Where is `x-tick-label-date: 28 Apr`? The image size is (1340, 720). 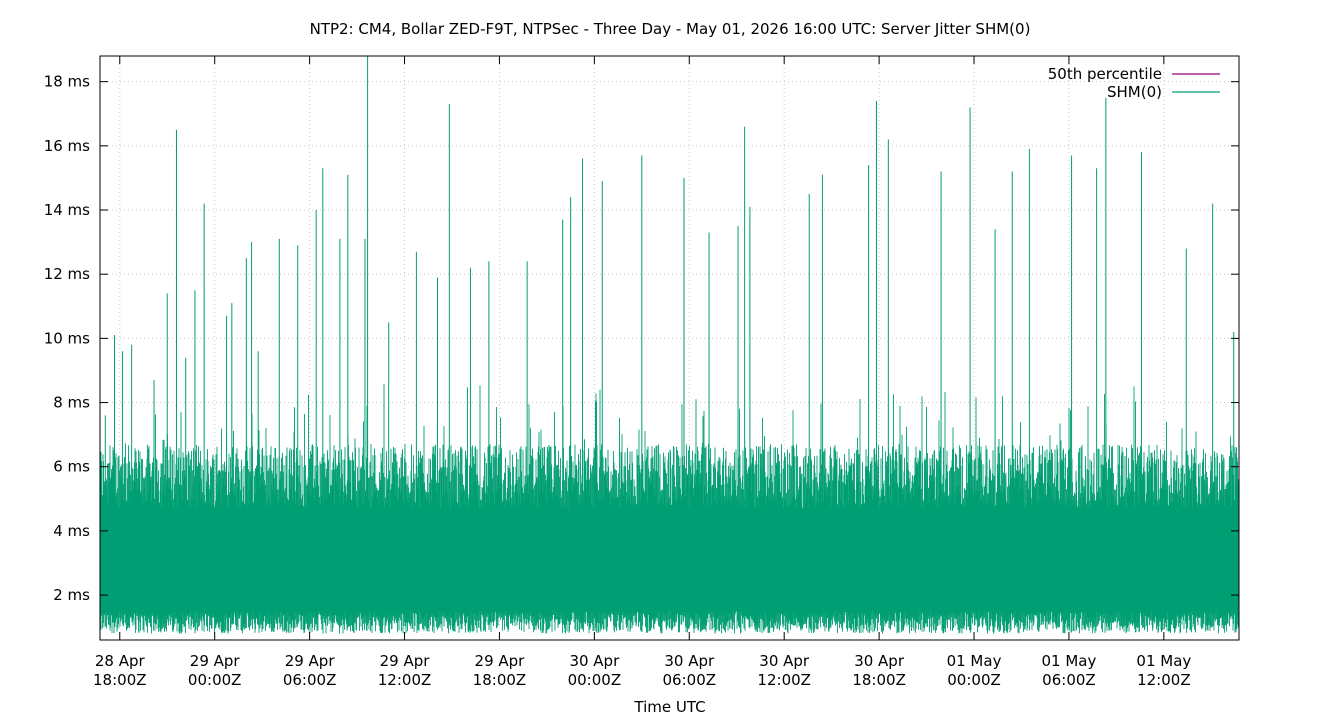 x-tick-label-date: 28 Apr is located at coordinates (120, 661).